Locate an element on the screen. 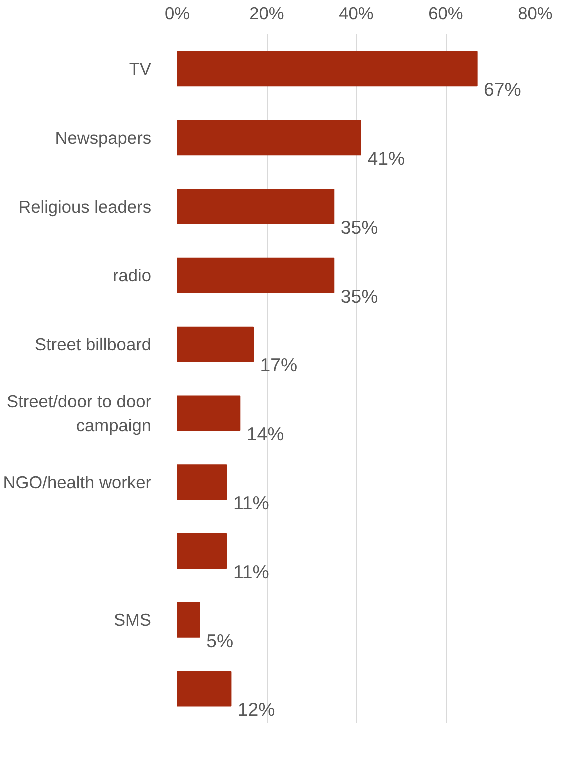 The height and width of the screenshot is (761, 583). y-tick-label: Street/door to door campaign is located at coordinates (79, 413).